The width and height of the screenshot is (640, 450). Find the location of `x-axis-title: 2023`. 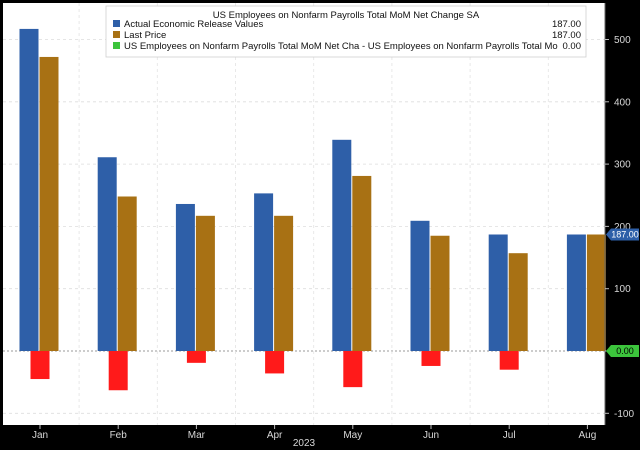

x-axis-title: 2023 is located at coordinates (304, 443).